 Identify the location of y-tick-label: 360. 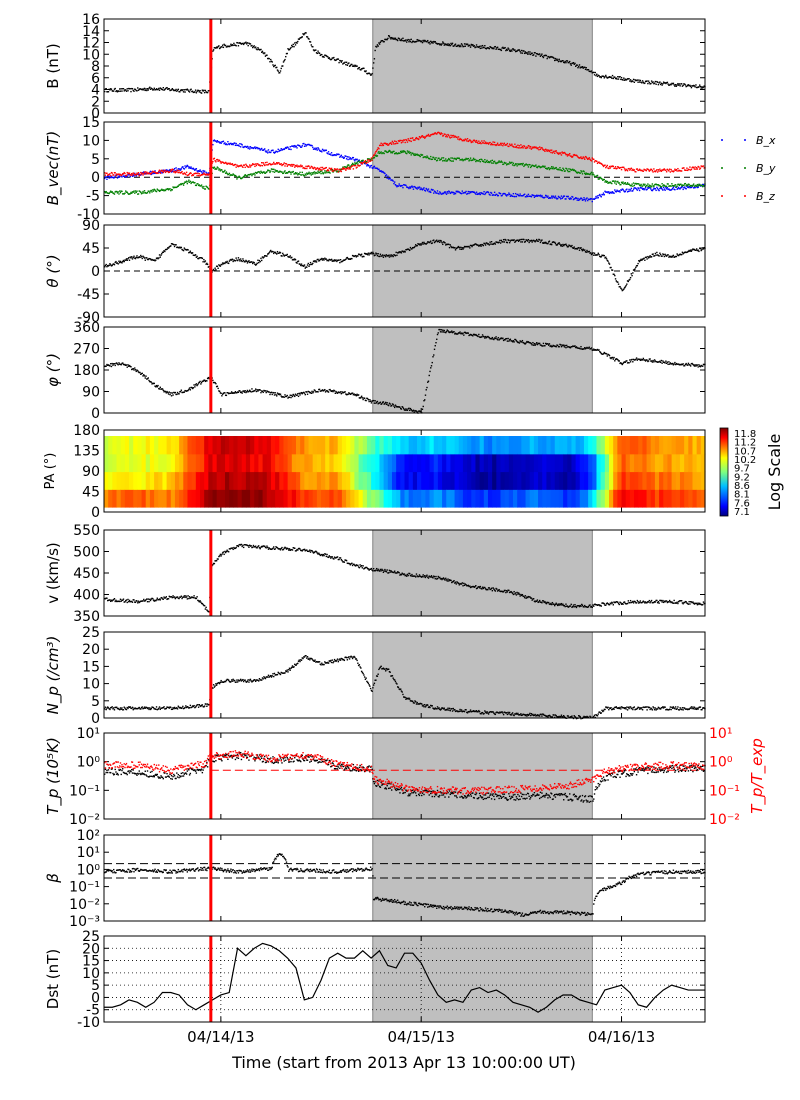
(86, 328).